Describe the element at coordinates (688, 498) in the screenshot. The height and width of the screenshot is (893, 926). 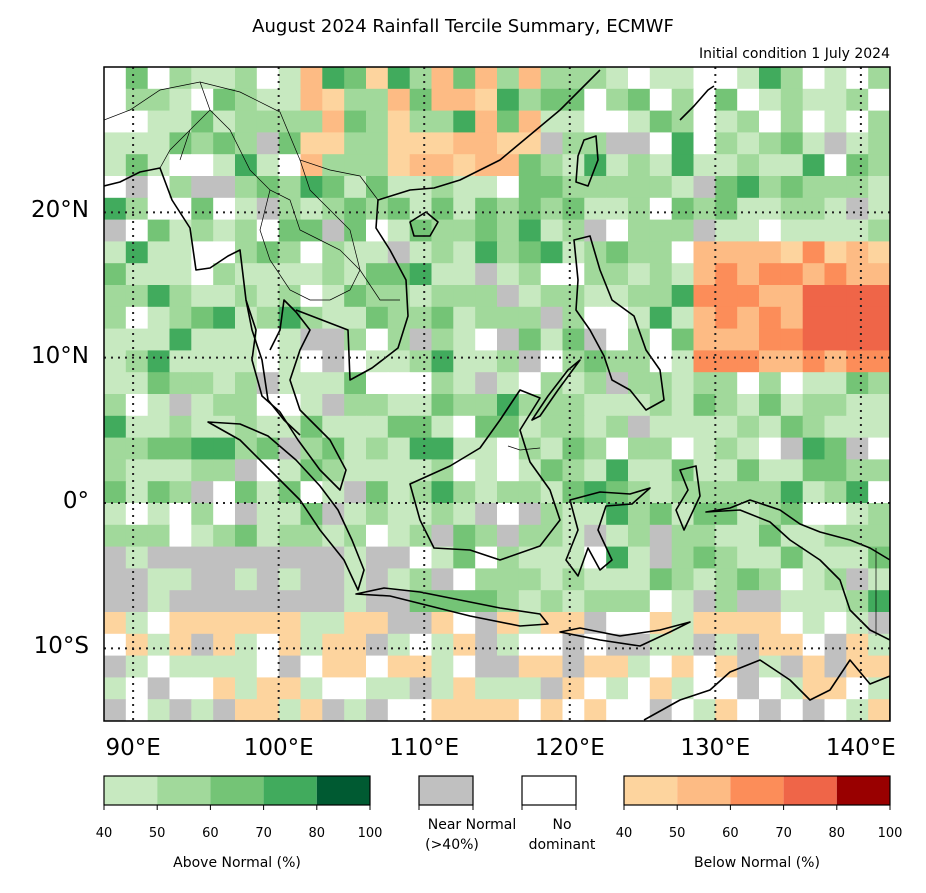
I see `island-halmahera` at that location.